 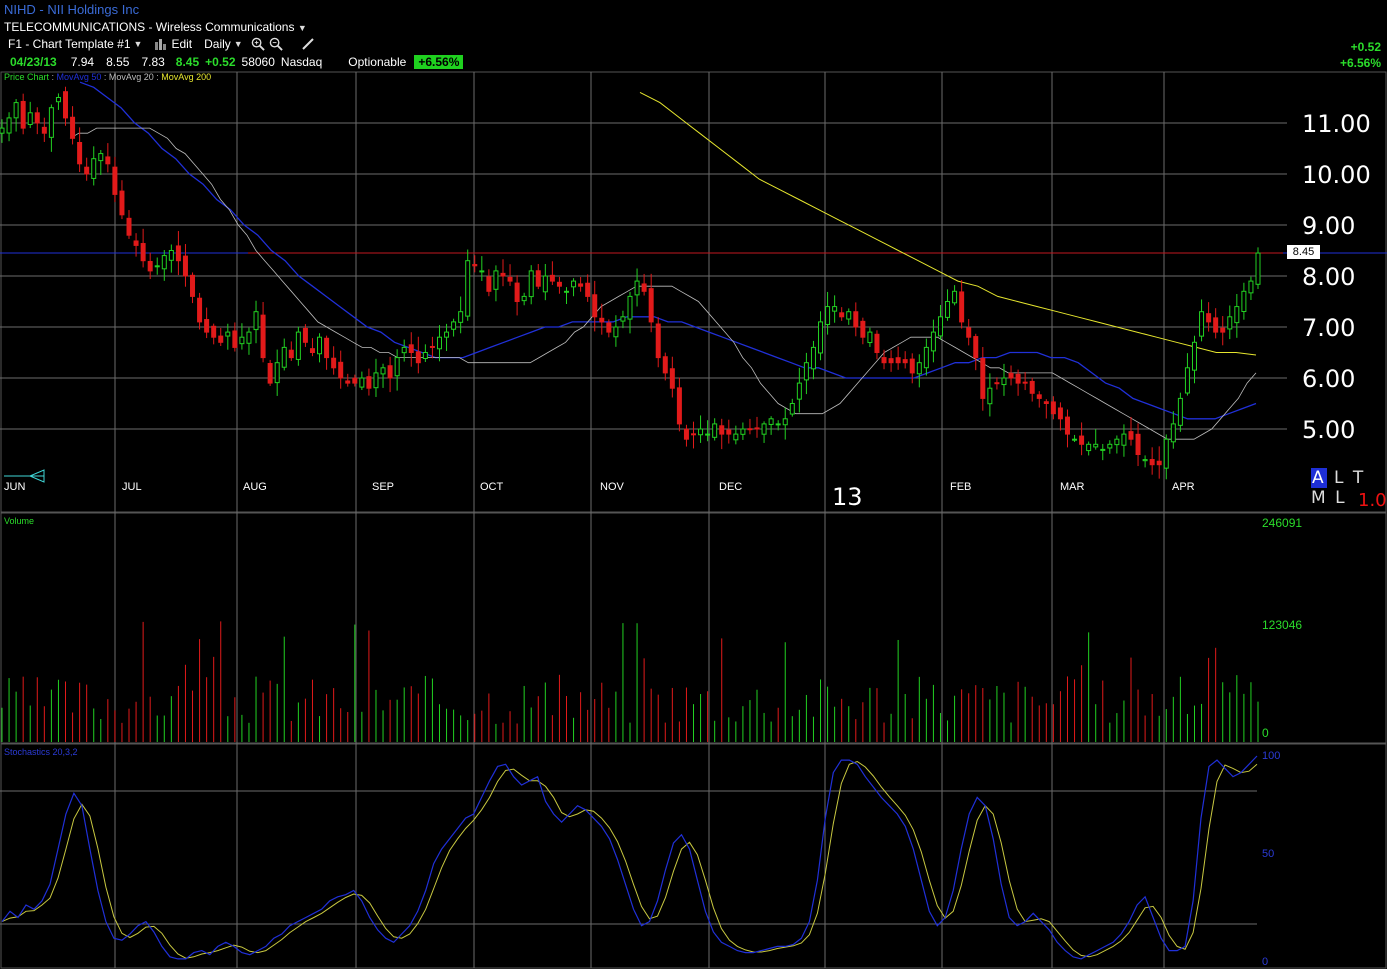 What do you see at coordinates (19, 521) in the screenshot?
I see `volume-title: Volume` at bounding box center [19, 521].